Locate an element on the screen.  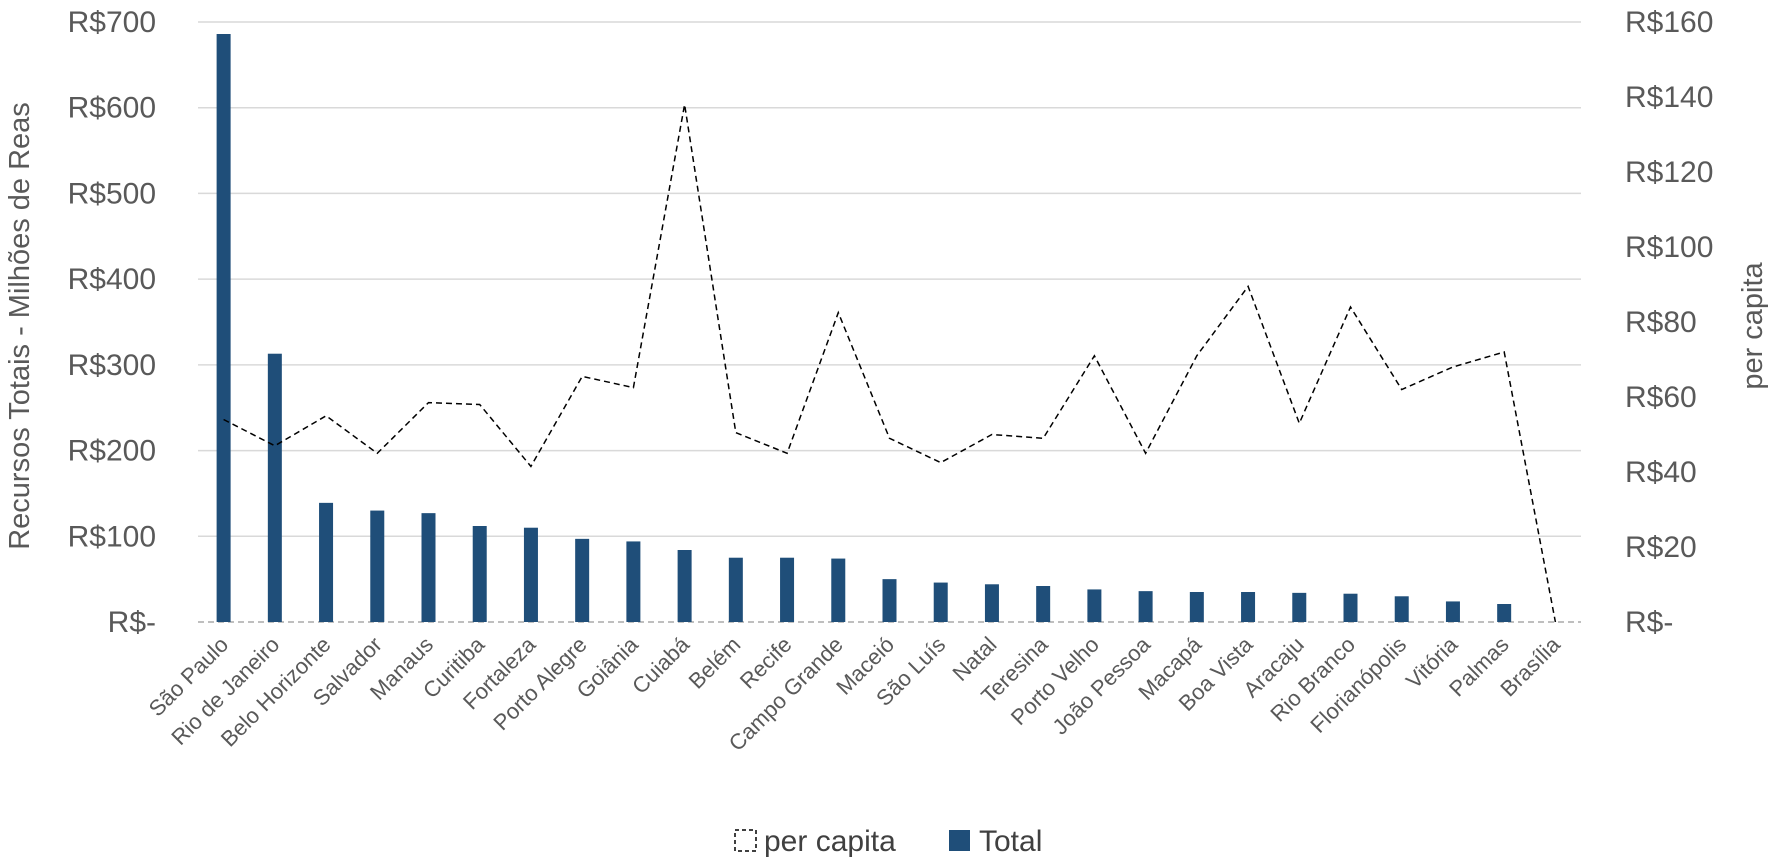
left-tick-label: R$- is located at coordinates (132, 622).